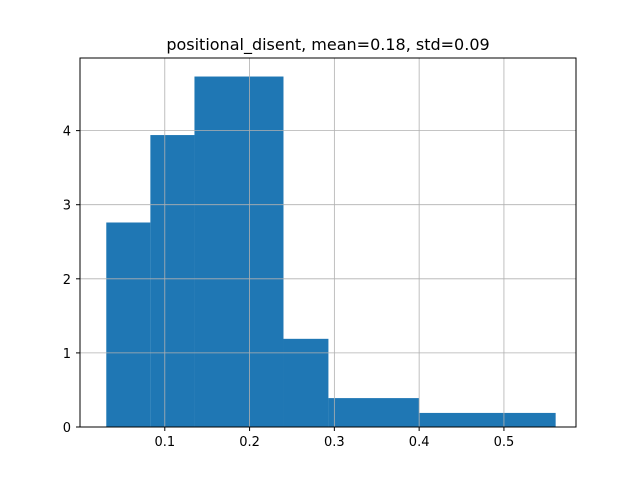  What do you see at coordinates (334, 442) in the screenshot?
I see `x-tick-label-3: 0.3` at bounding box center [334, 442].